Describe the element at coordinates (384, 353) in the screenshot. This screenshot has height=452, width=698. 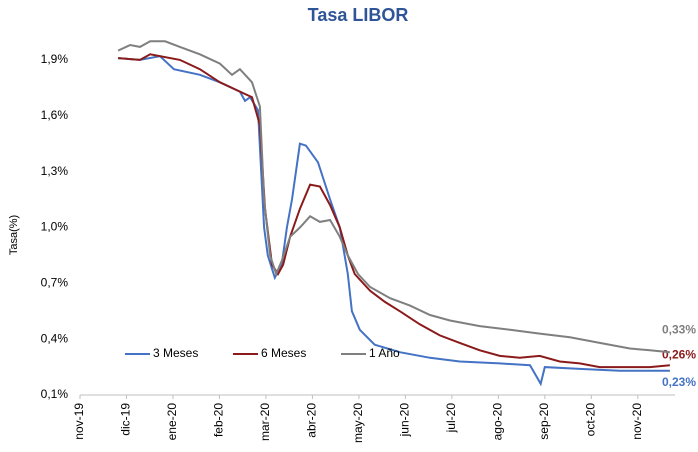
I see `legend-label: 1 Año` at that location.